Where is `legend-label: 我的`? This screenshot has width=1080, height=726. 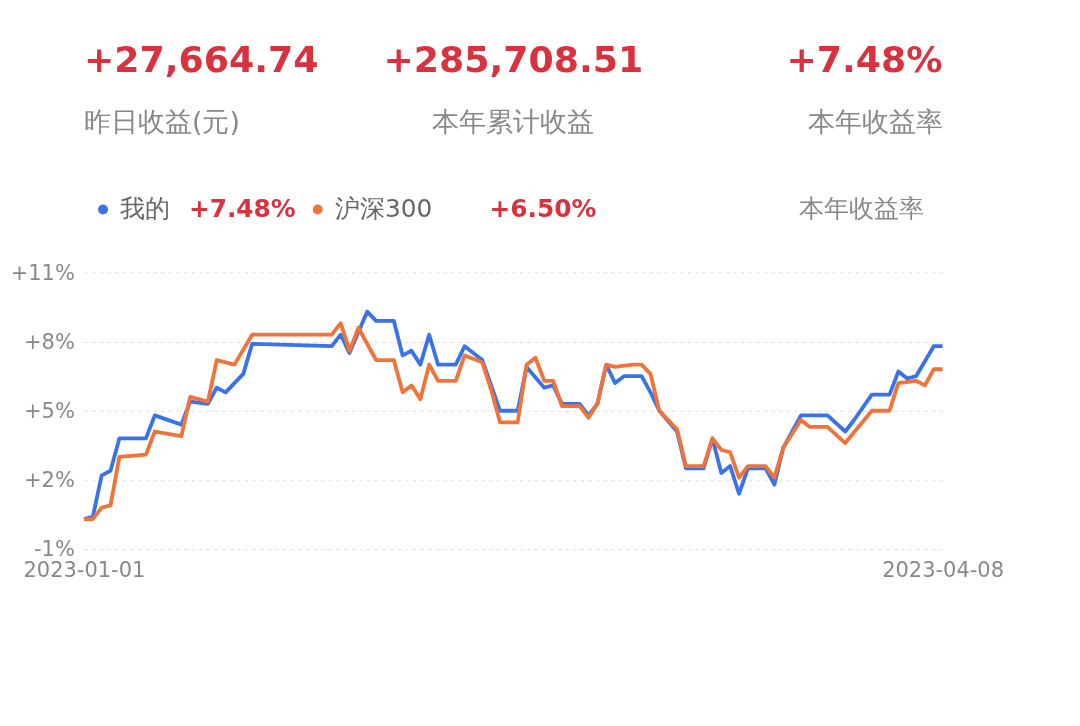
legend-label: 我的 is located at coordinates (145, 209).